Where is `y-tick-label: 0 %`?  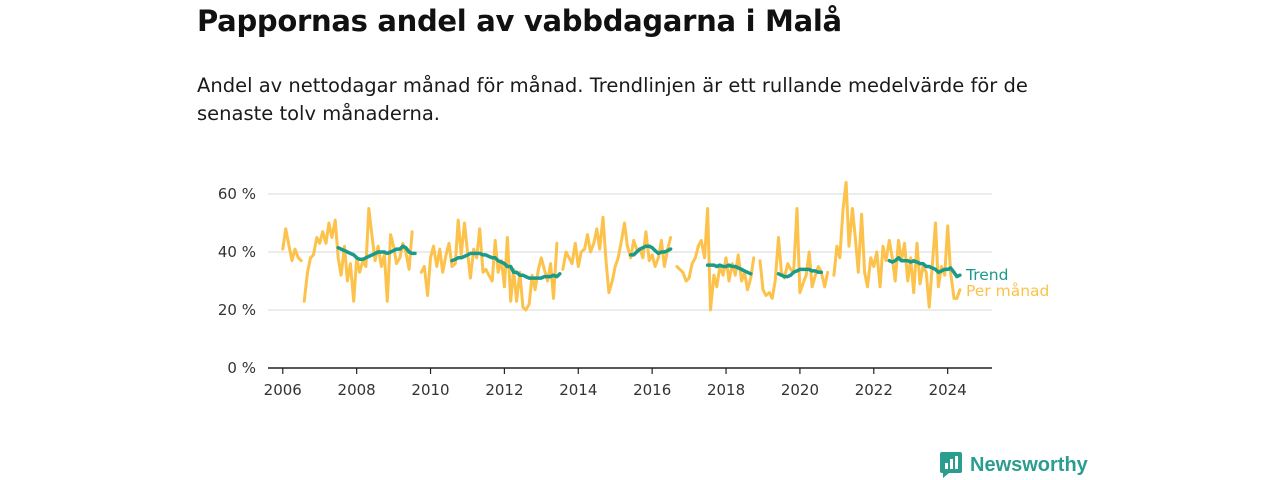
y-tick-label: 0 % is located at coordinates (241, 368).